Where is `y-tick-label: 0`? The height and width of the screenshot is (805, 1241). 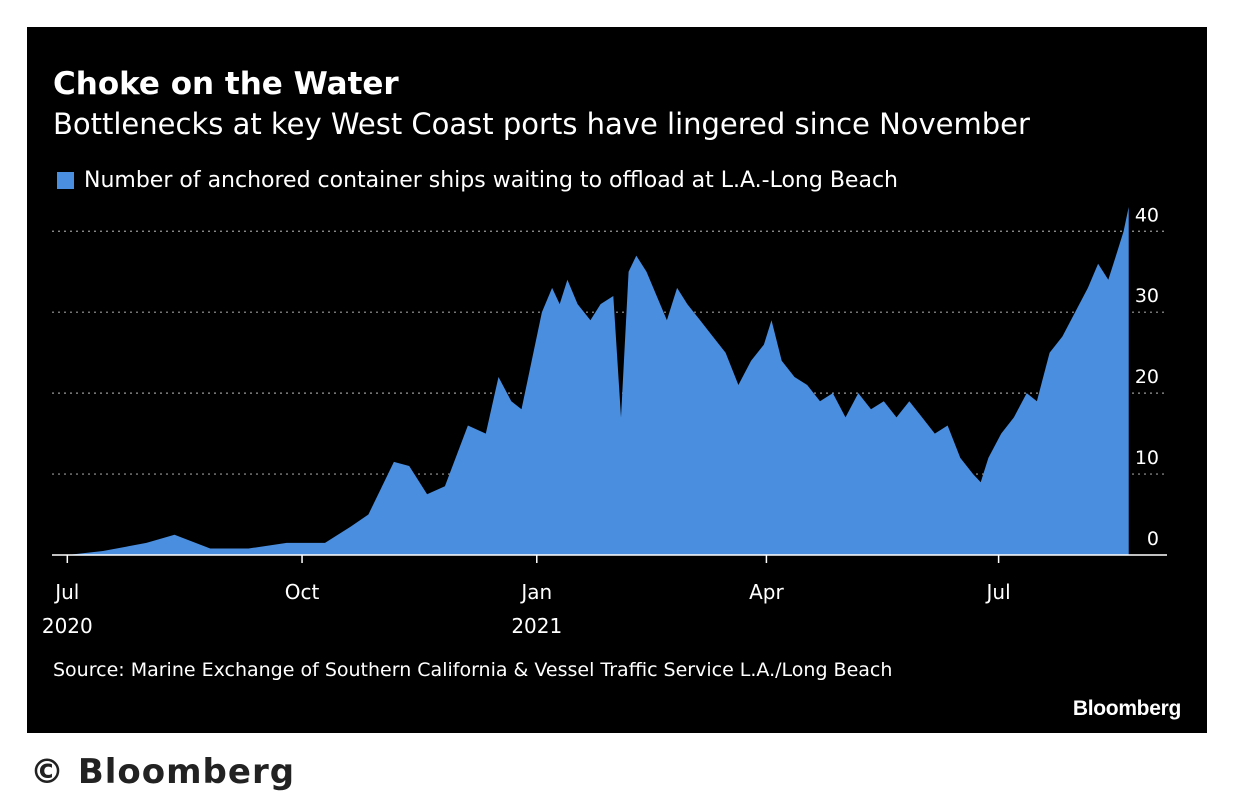 y-tick-label: 0 is located at coordinates (1153, 539).